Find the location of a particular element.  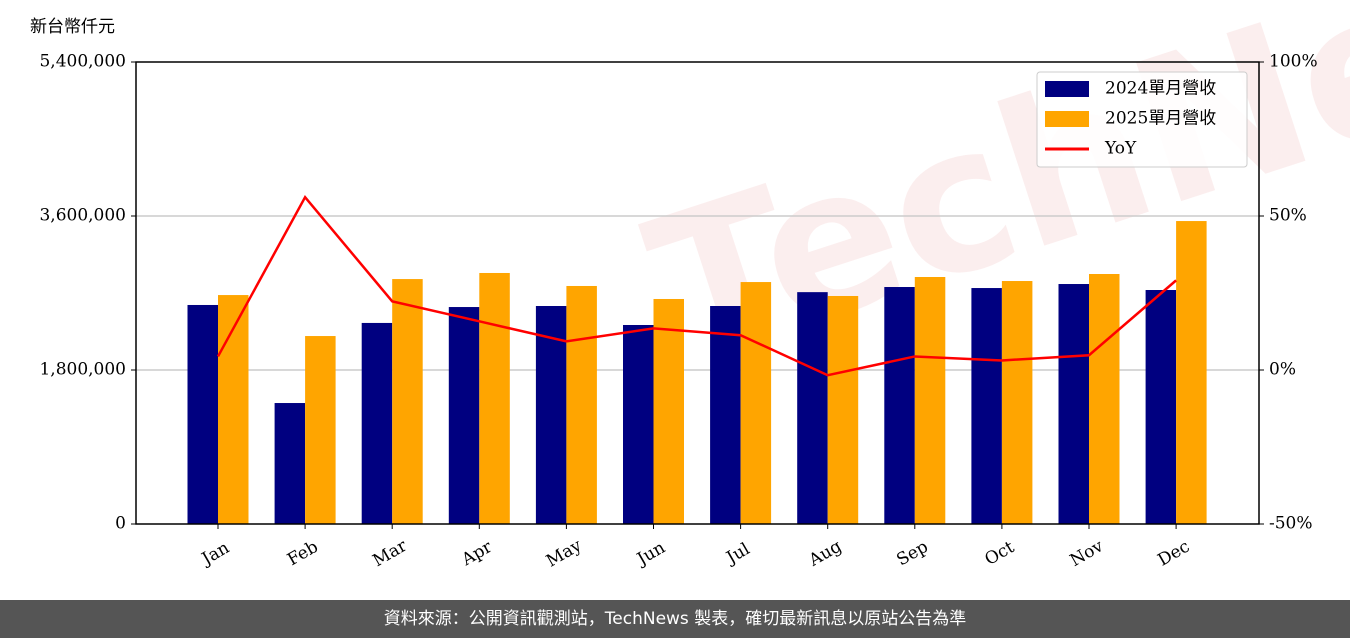

footer: 資料來源：公開資訊觀測站，TechNews 製表，確切最新訊息以原站公告為準 is located at coordinates (675, 619).